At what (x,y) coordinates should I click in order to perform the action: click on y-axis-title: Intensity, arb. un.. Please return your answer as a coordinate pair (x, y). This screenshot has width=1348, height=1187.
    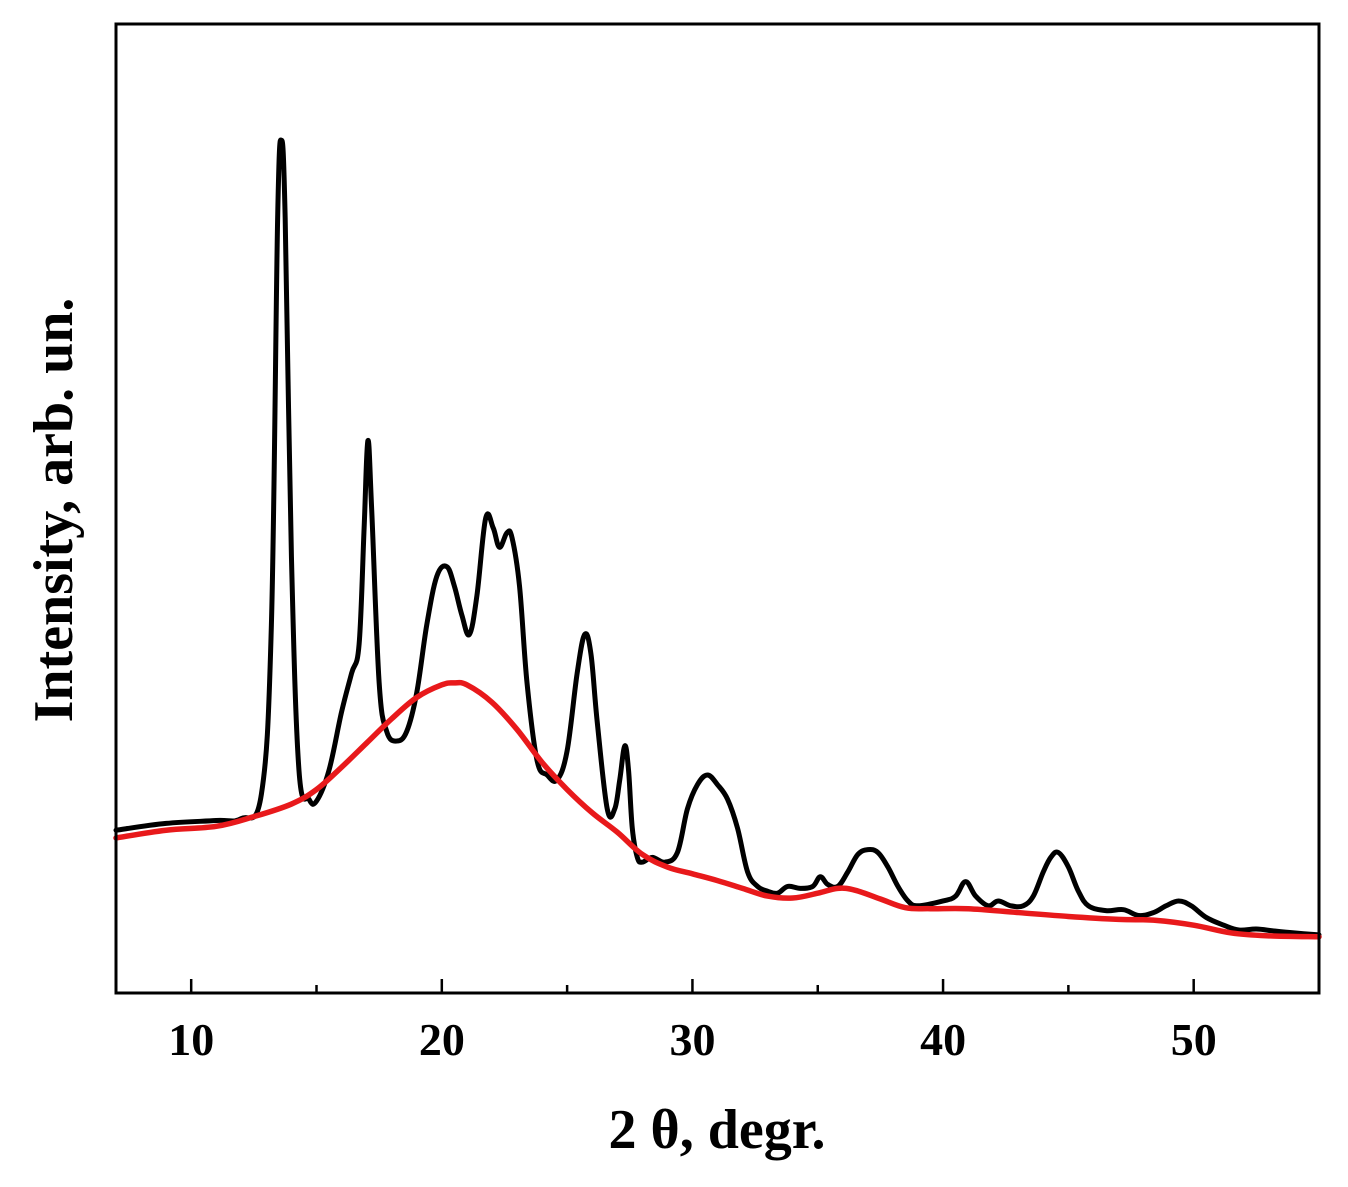
    Looking at the image, I should click on (54, 510).